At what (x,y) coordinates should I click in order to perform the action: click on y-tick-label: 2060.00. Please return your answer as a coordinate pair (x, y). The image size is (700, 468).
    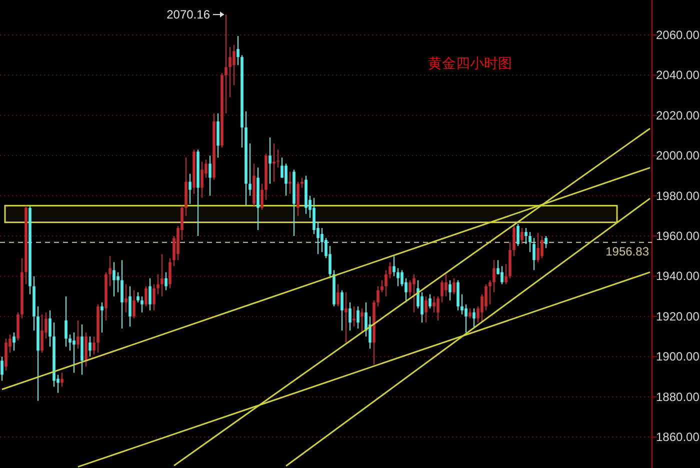
    Looking at the image, I should click on (678, 35).